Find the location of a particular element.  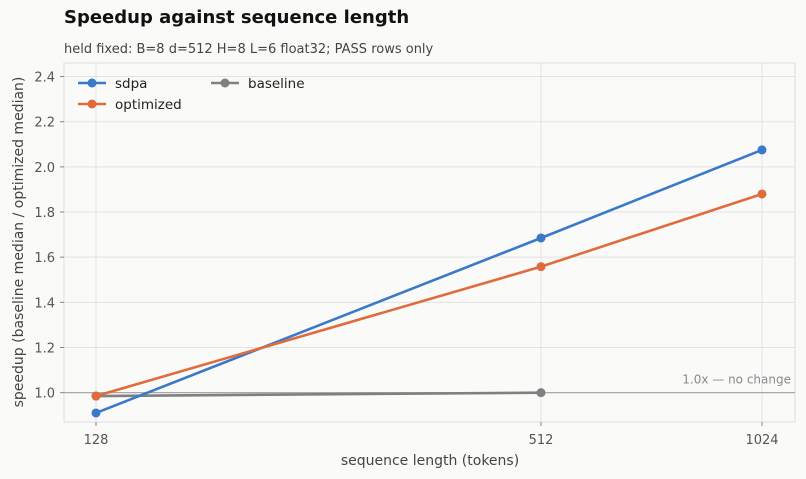

legend: sdpa optimized baseline is located at coordinates (191, 94).